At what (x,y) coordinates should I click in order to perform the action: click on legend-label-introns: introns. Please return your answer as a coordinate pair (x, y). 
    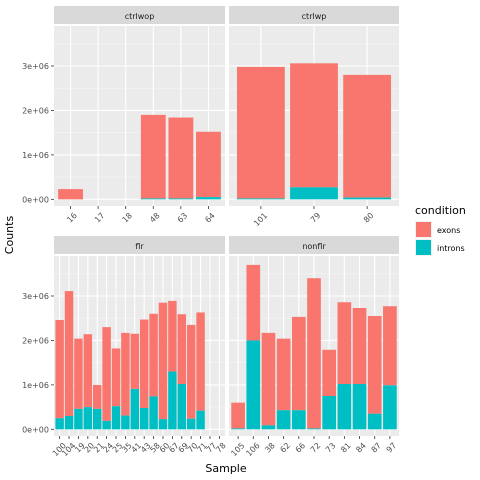
    Looking at the image, I should click on (451, 248).